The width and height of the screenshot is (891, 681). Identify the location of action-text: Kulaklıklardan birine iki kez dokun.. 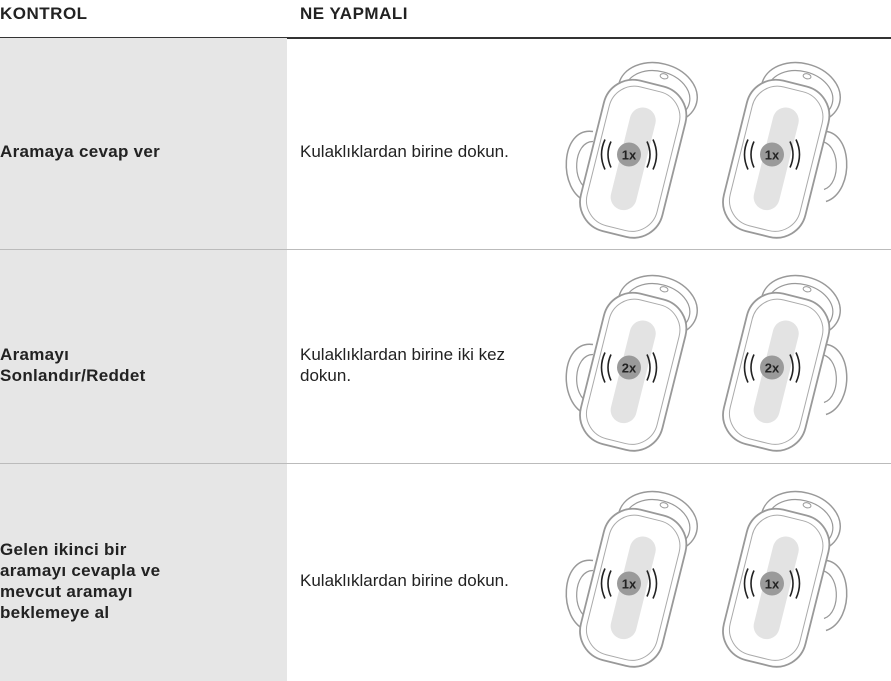
(403, 364).